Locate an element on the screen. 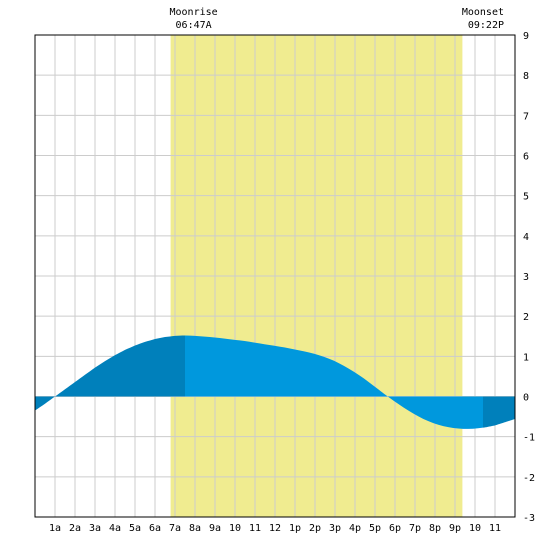  tide-area-layer is located at coordinates (275, 382).